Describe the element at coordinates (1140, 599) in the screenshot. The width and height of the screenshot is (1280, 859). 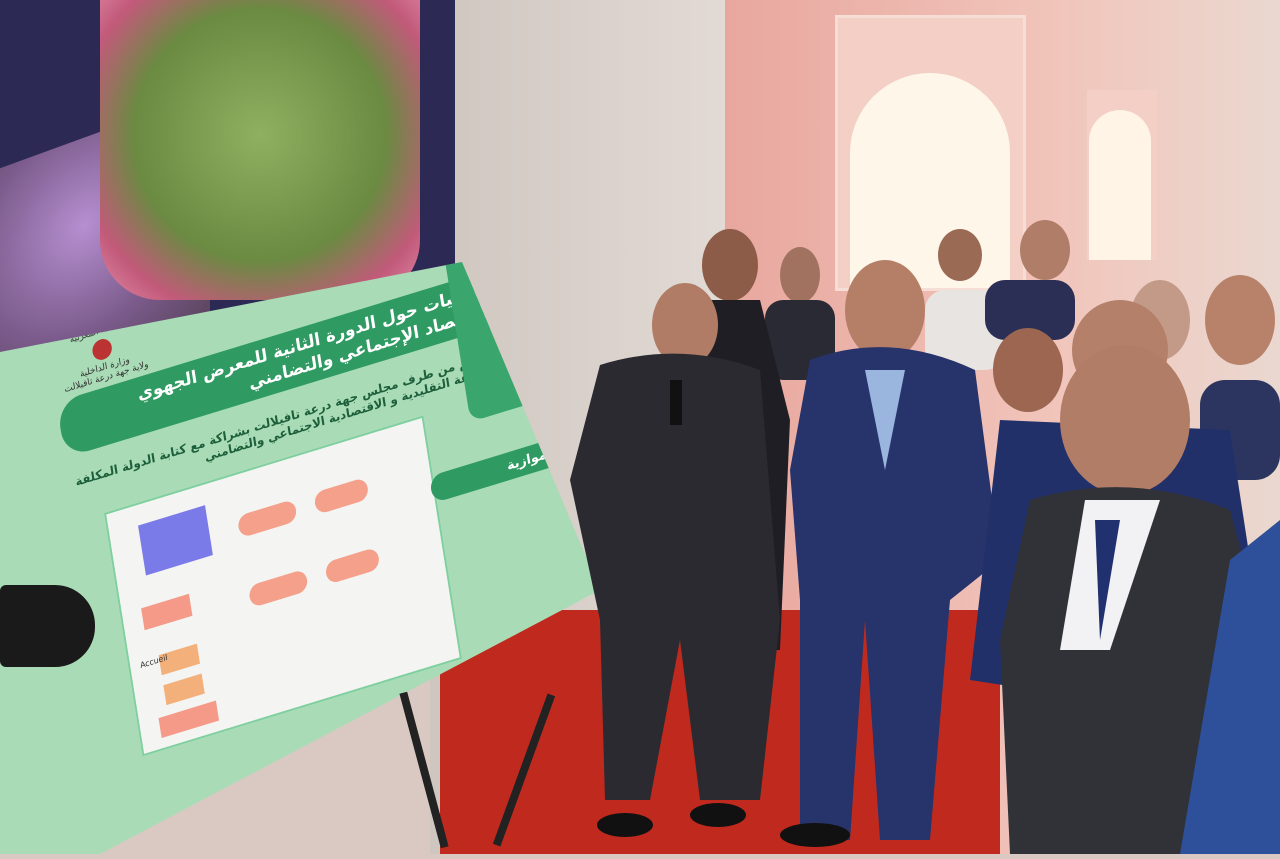
I see `person-foreground` at that location.